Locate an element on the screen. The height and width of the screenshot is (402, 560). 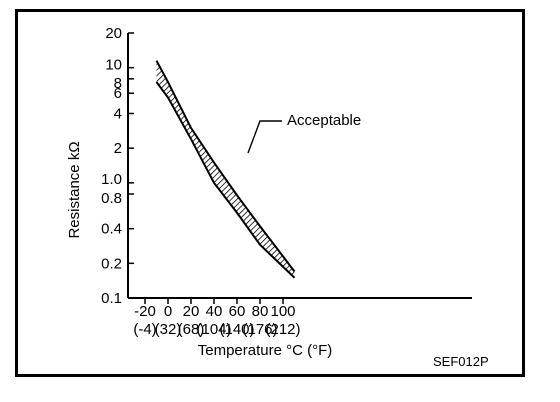
y-axis-label: Resistance kΩ is located at coordinates (74, 189).